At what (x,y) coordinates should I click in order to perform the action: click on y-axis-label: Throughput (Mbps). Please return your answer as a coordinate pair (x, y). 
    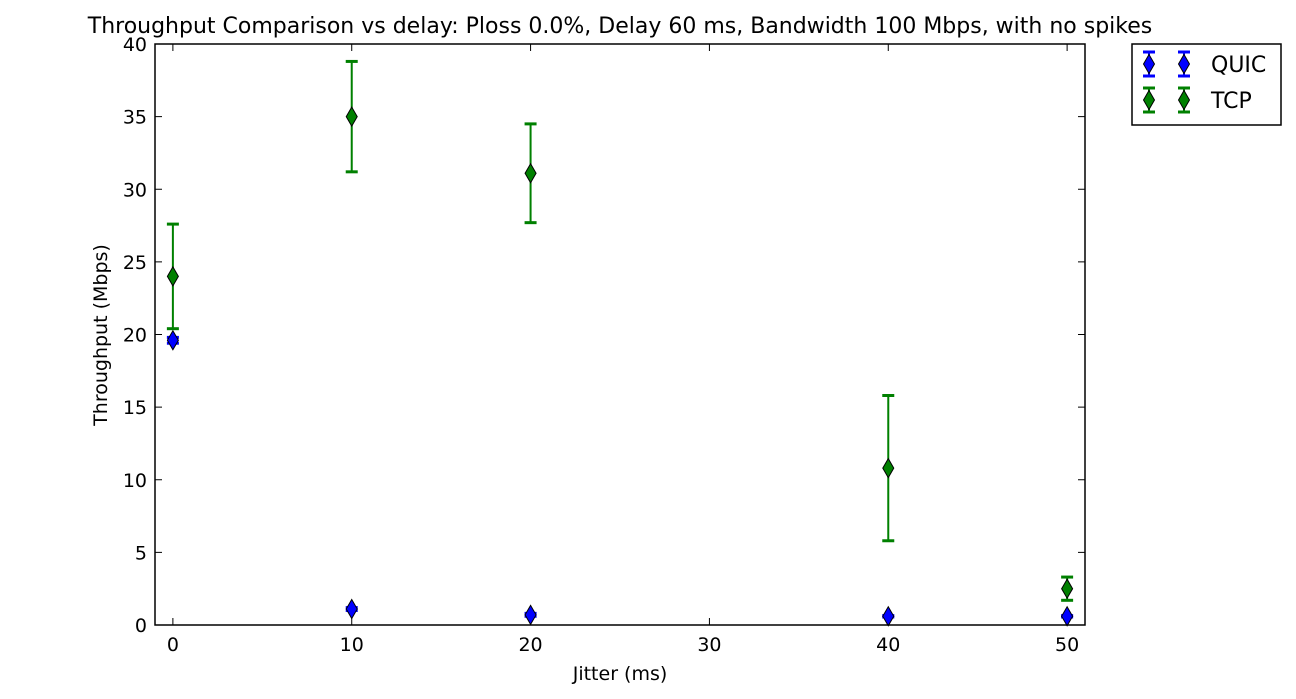
    Looking at the image, I should click on (101, 335).